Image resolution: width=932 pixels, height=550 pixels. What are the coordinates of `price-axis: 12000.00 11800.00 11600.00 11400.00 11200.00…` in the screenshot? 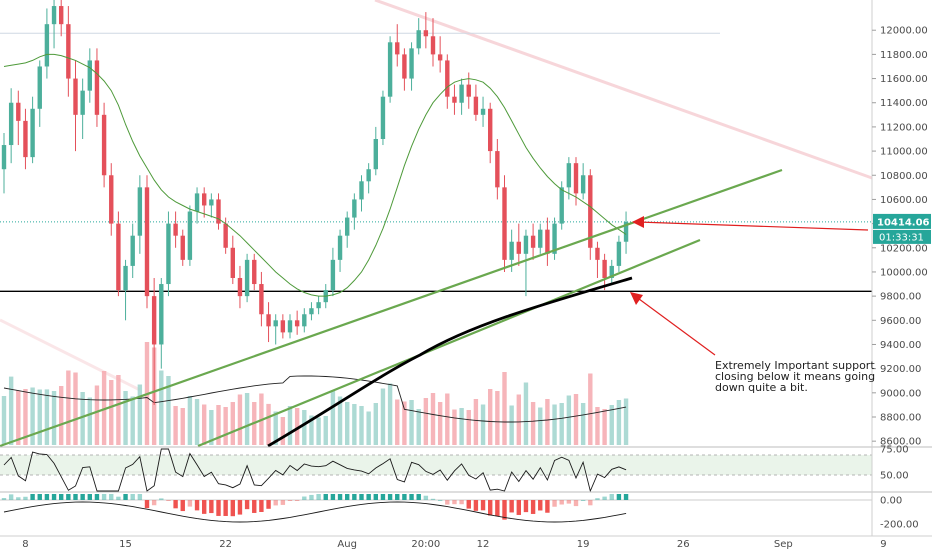 It's located at (901, 268).